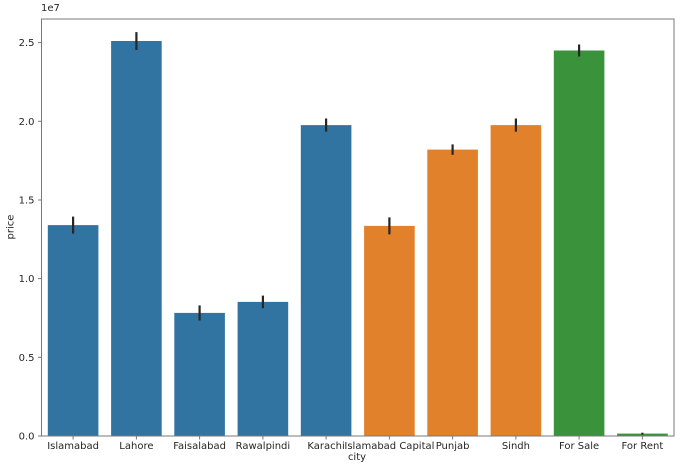 The height and width of the screenshot is (471, 680). I want to click on bar-for-sale, so click(579, 243).